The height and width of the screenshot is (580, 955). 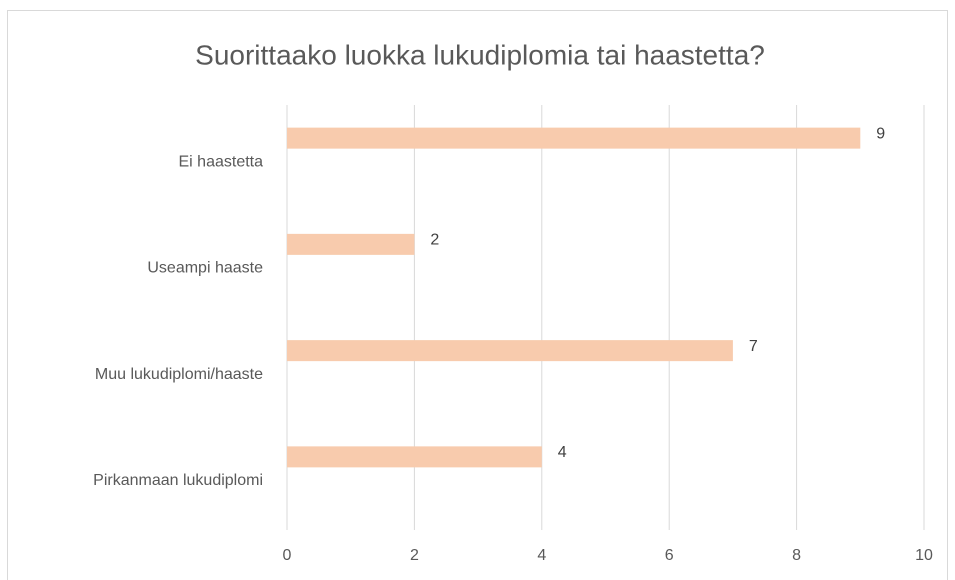 What do you see at coordinates (414, 555) in the screenshot?
I see `x-tick-label: 2` at bounding box center [414, 555].